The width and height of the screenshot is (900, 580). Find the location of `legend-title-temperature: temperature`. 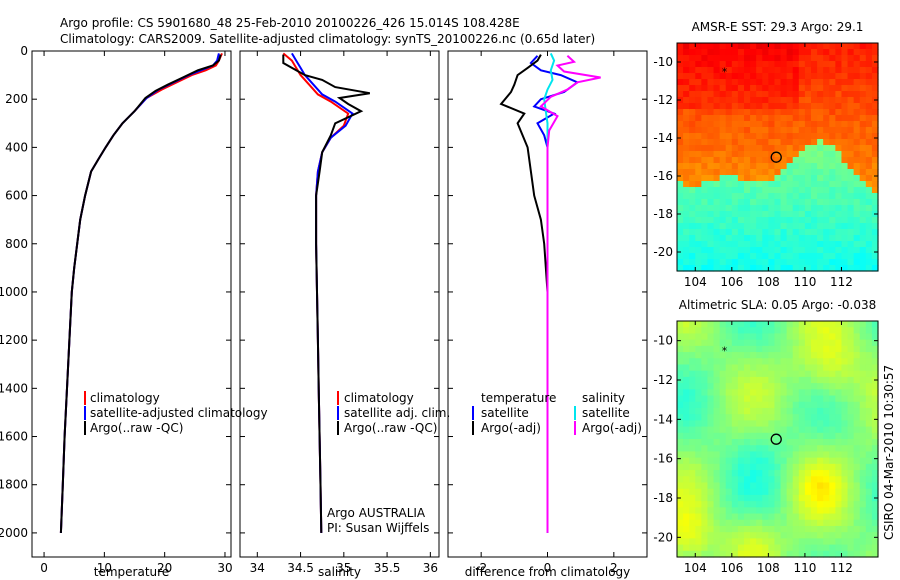

legend-title-temperature: temperature is located at coordinates (518, 398).